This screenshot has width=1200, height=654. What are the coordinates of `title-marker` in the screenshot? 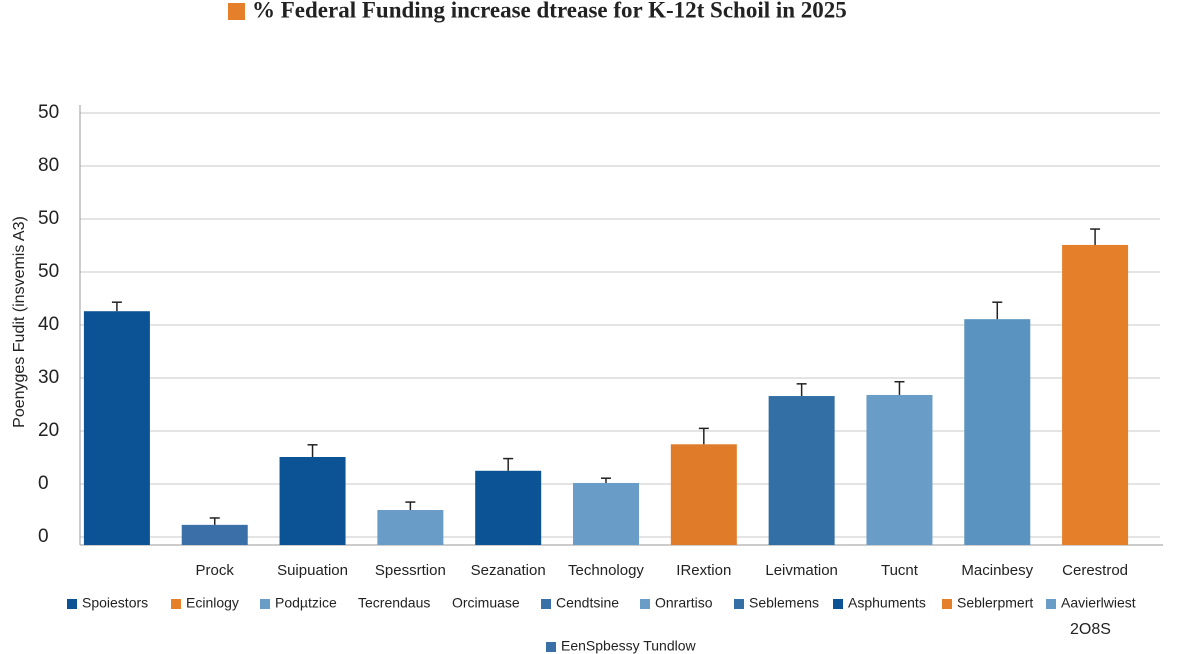 It's located at (236, 11).